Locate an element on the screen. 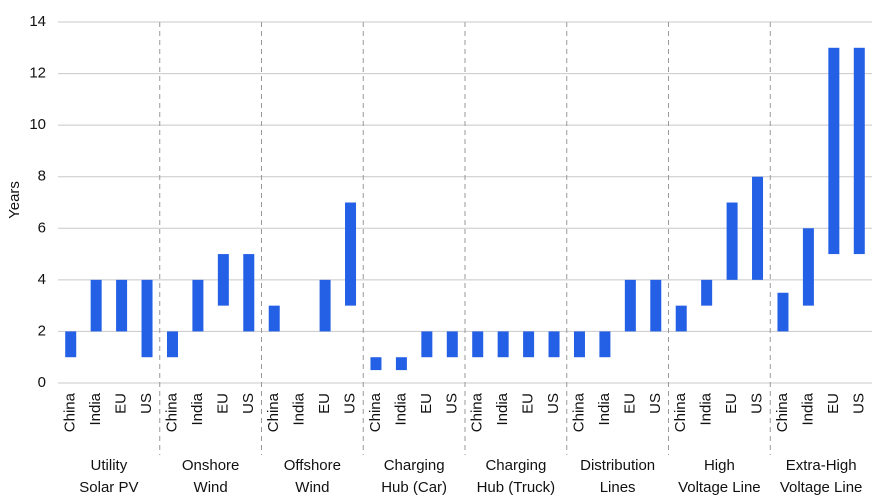 This screenshot has height=498, width=872. y-tick-label: 2 is located at coordinates (42, 330).